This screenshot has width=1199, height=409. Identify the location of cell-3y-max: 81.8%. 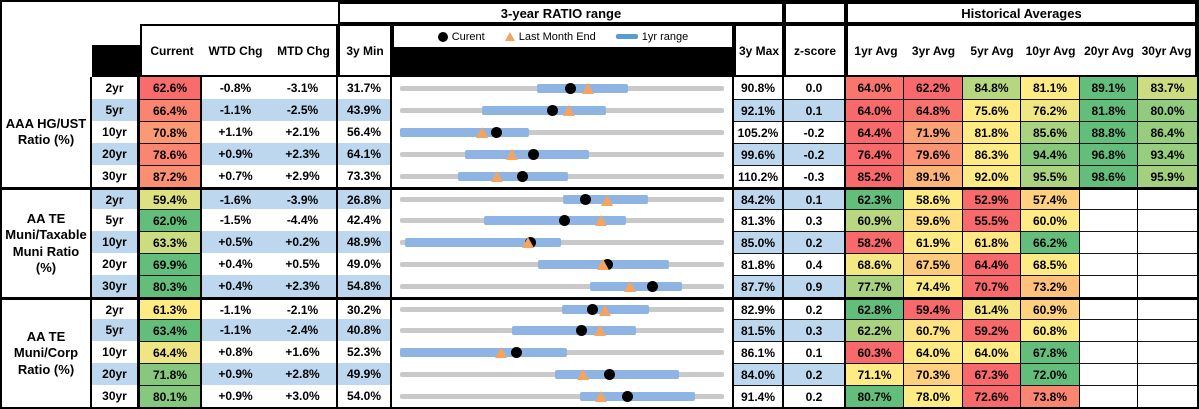
(759, 264).